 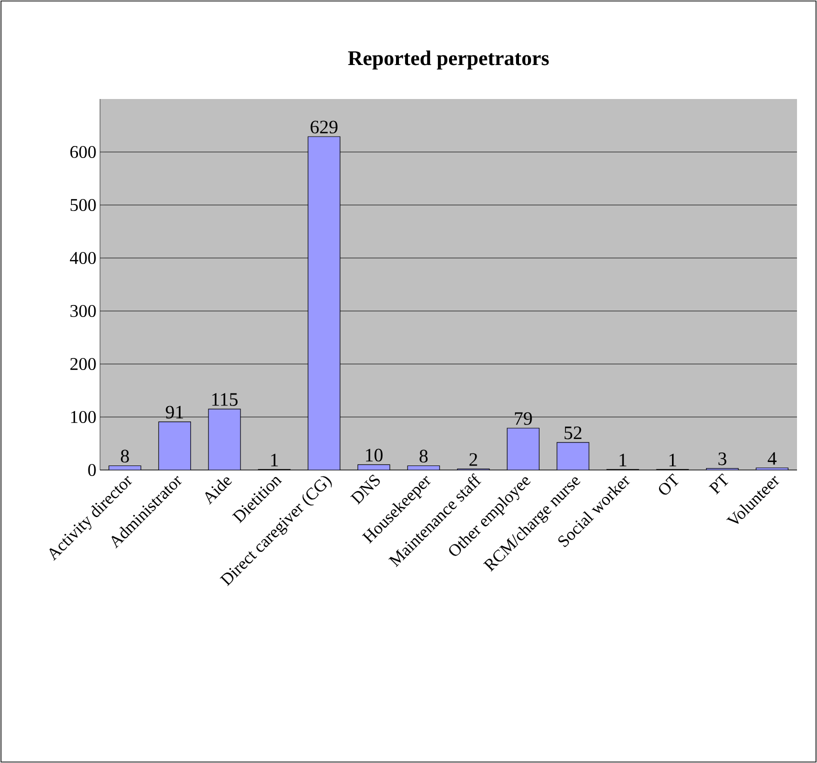 I want to click on data-label: 629, so click(x=324, y=127).